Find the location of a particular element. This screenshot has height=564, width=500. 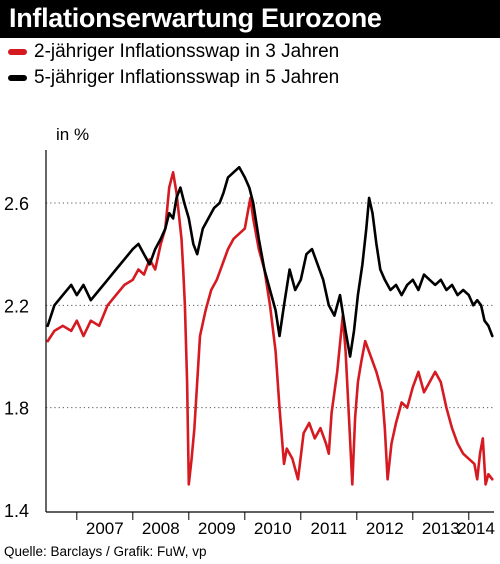

legend-entry-black: 5-jähriger Inflationsswap in 5 Jahren is located at coordinates (248, 78).